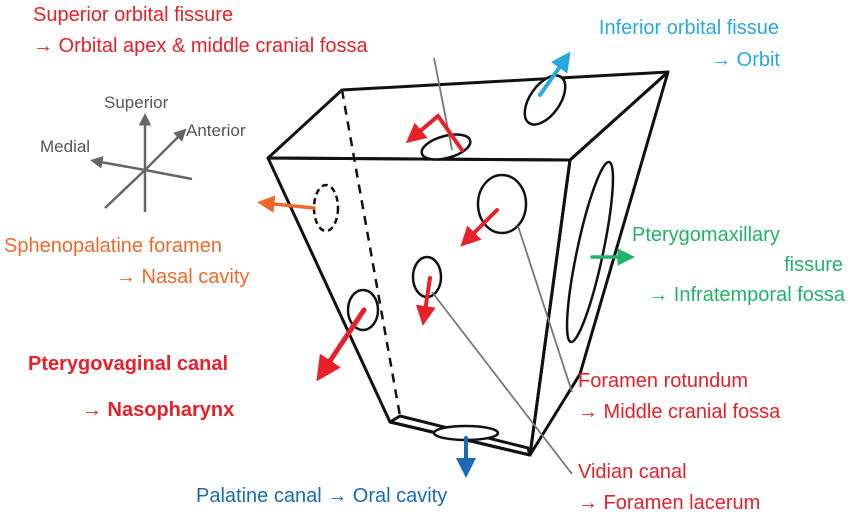  What do you see at coordinates (669, 503) in the screenshot?
I see `vidian-label-2: → Foramen lacerum` at bounding box center [669, 503].